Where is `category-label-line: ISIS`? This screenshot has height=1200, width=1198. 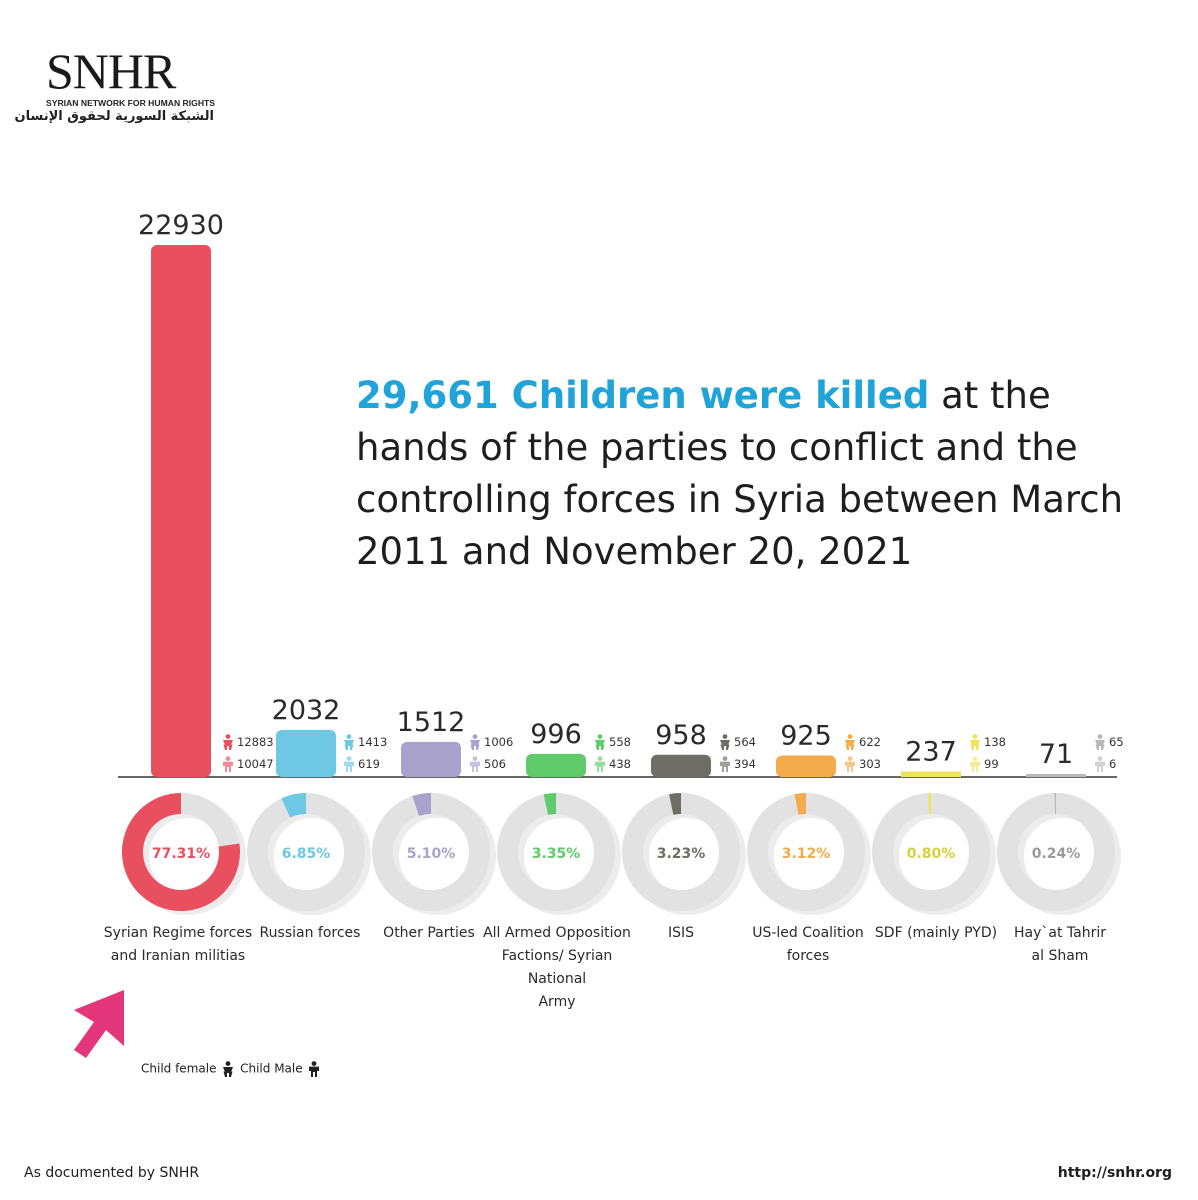
category-label-line: ISIS is located at coordinates (681, 933).